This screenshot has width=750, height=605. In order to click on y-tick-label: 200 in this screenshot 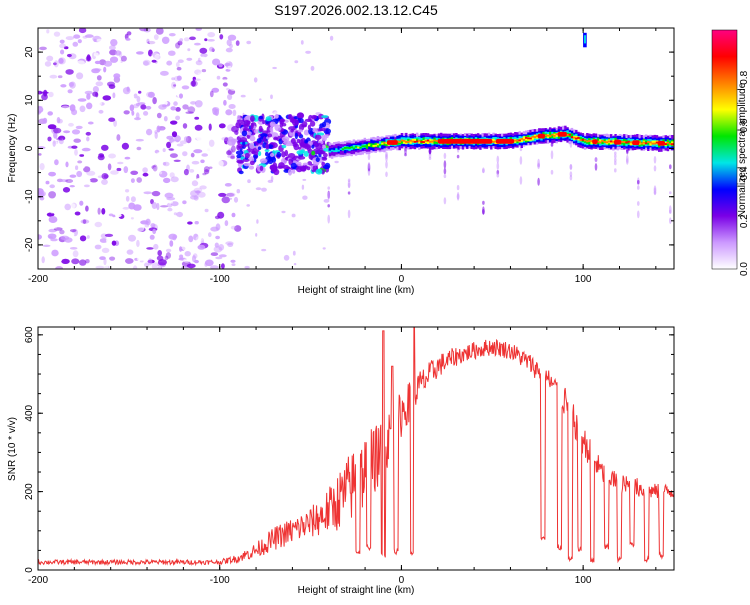, I will do `click(29, 491)`.